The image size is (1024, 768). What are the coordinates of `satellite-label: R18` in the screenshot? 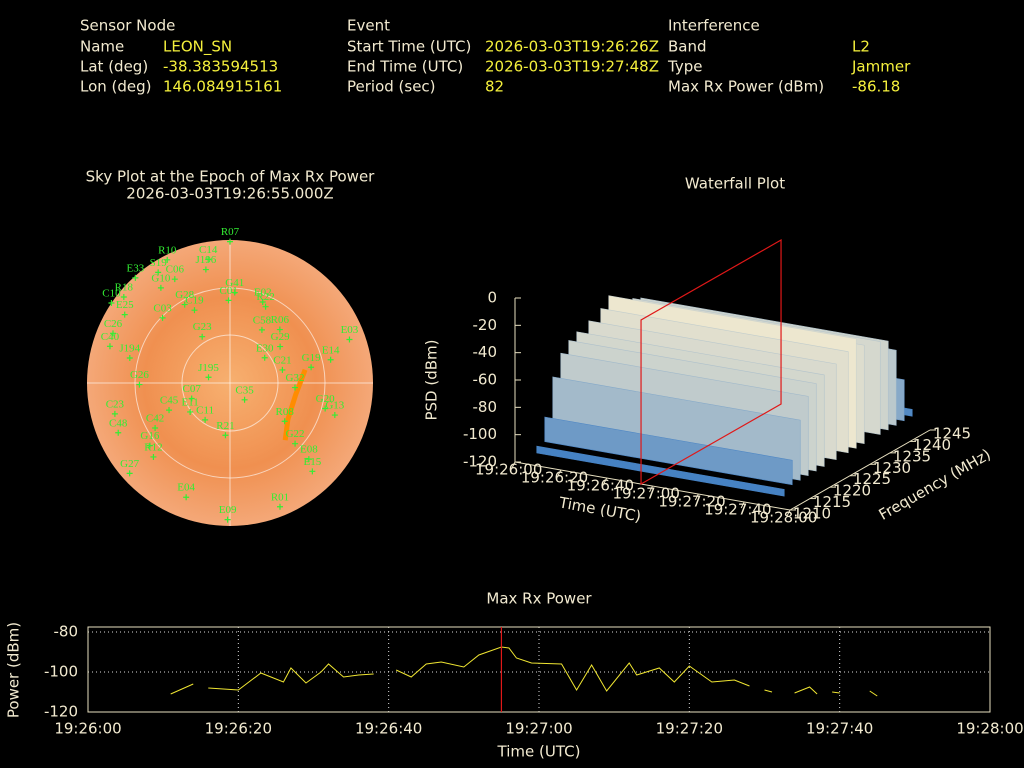 It's located at (124, 288).